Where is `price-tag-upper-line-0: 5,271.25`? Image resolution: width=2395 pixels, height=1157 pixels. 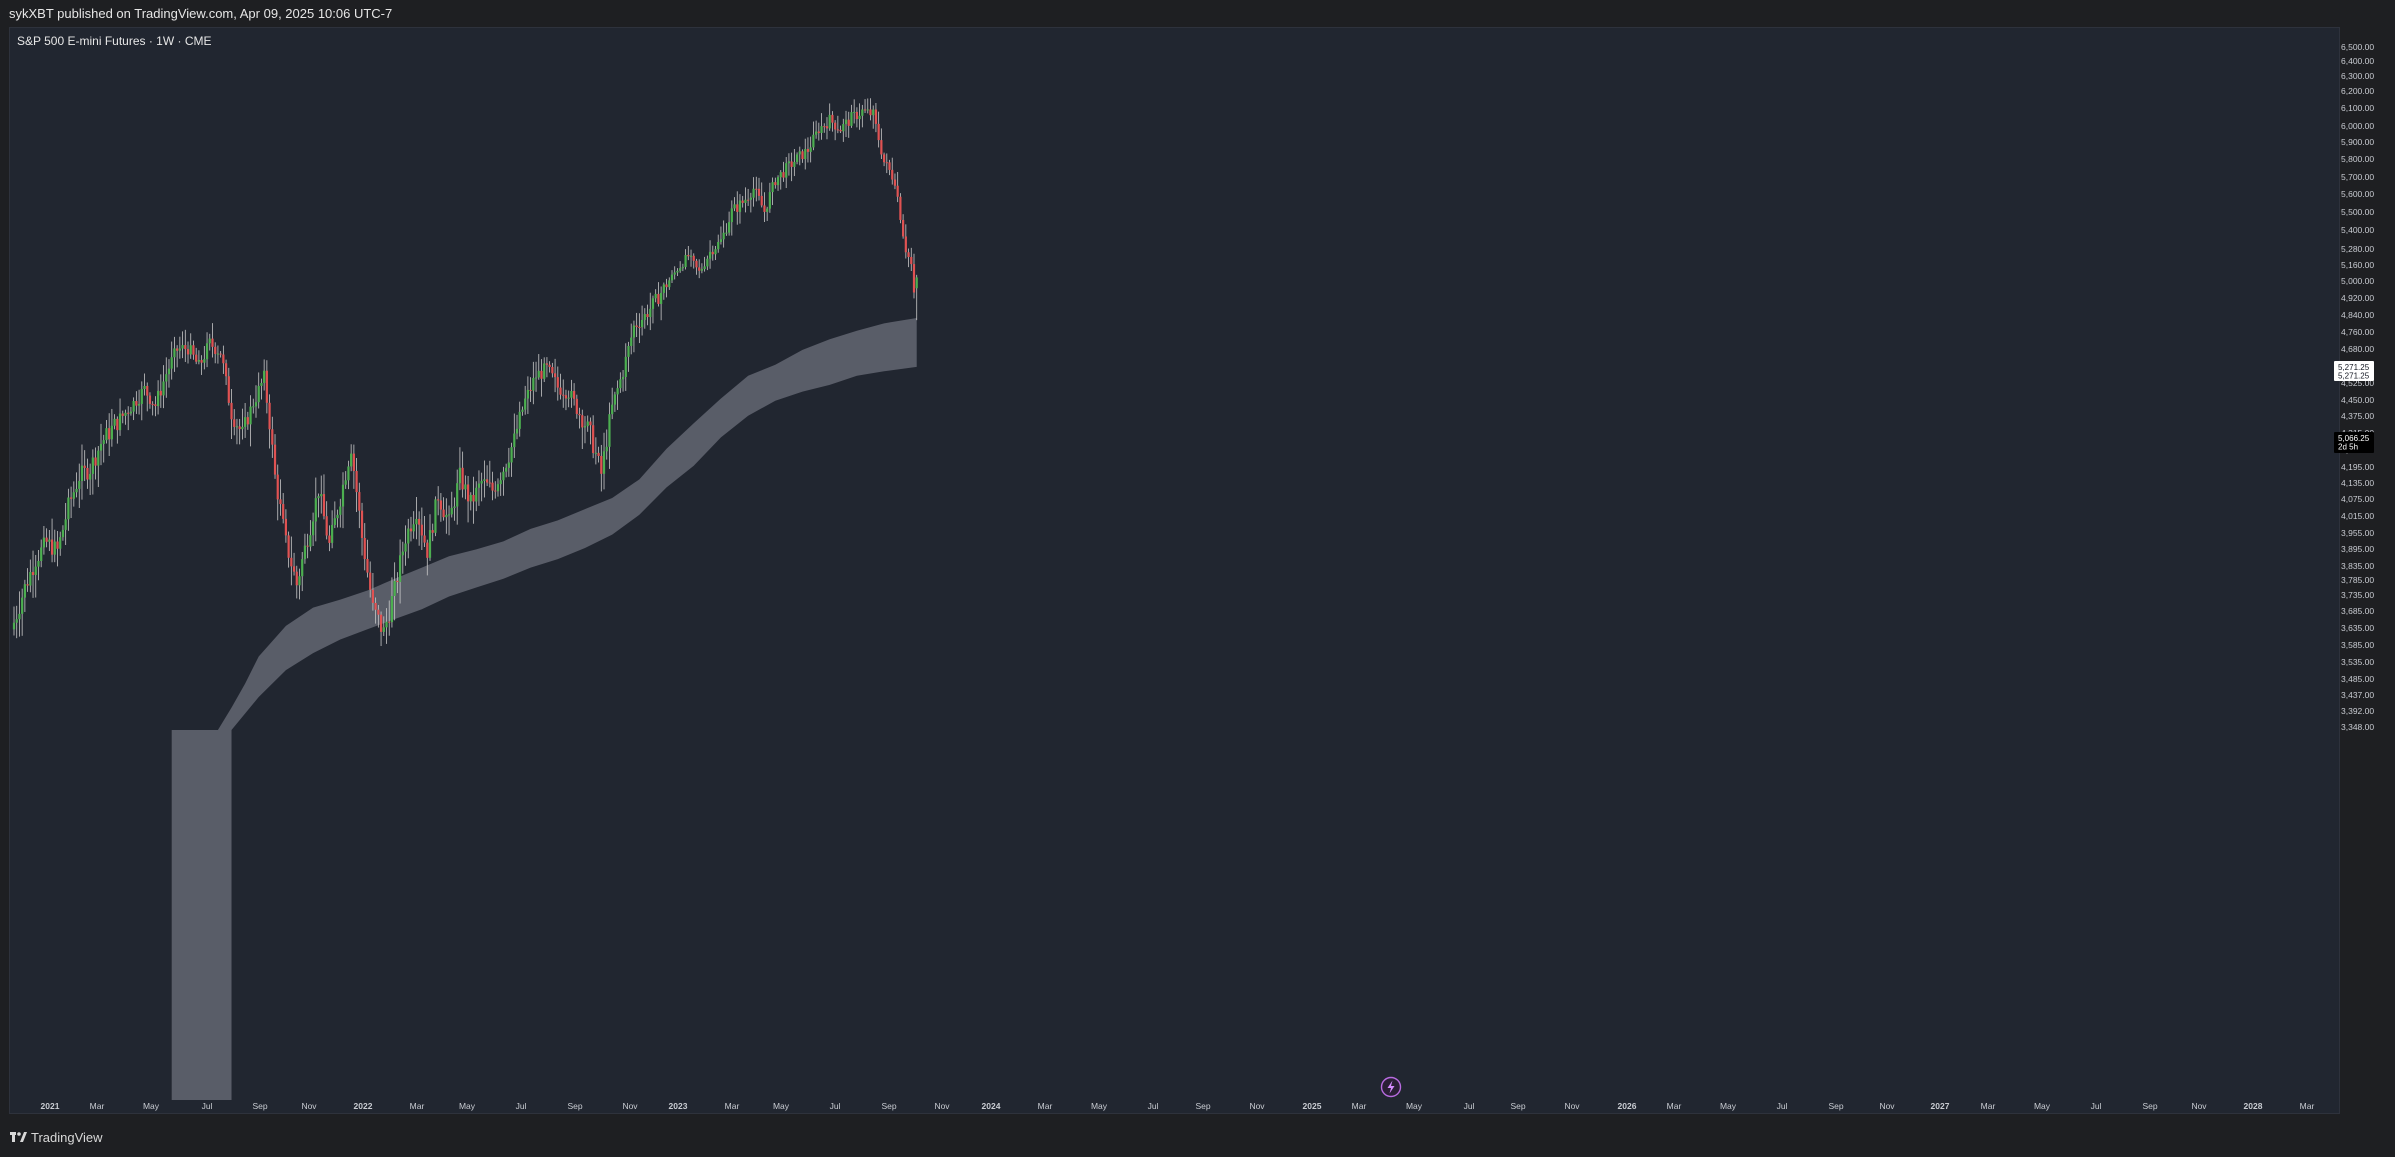
price-tag-upper-line-0: 5,271.25 is located at coordinates (2354, 367).